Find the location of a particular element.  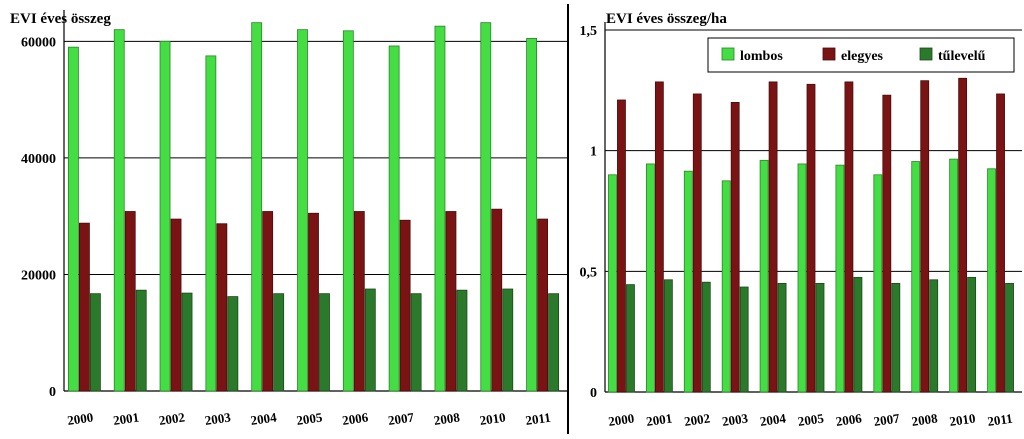

legend-swatch-elegyes is located at coordinates (829, 54).